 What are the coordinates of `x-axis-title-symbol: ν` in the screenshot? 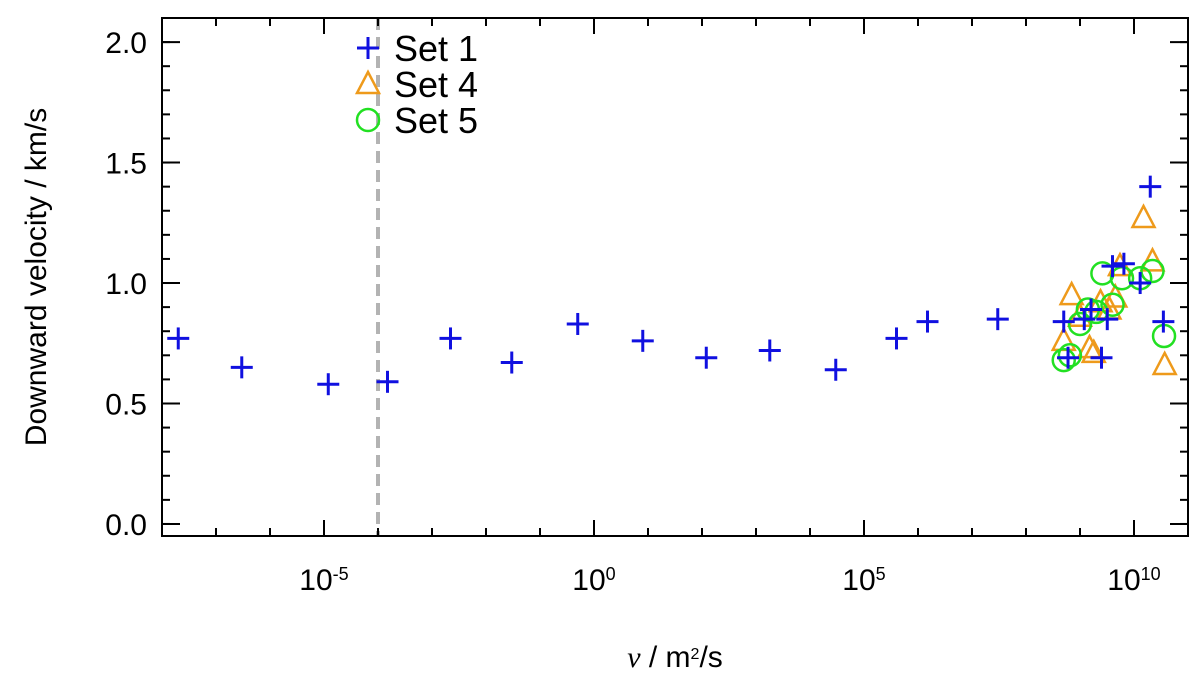 It's located at (634, 657).